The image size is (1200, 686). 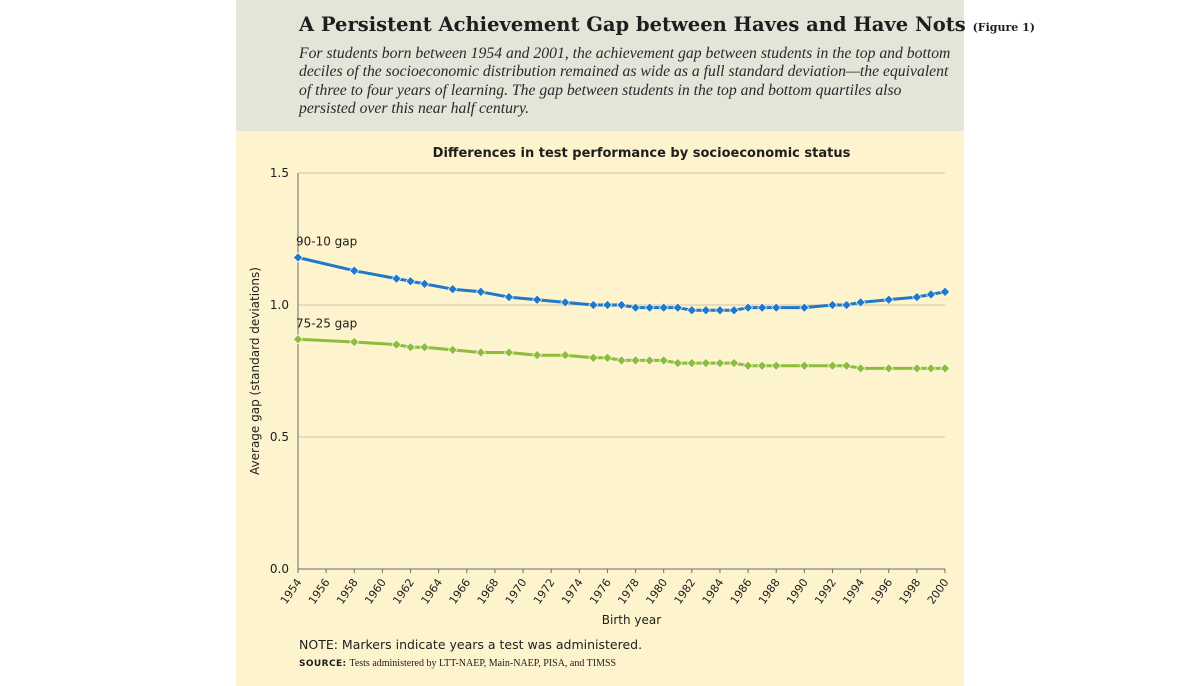 What do you see at coordinates (279, 173) in the screenshot?
I see `y-tick-label: 1.5` at bounding box center [279, 173].